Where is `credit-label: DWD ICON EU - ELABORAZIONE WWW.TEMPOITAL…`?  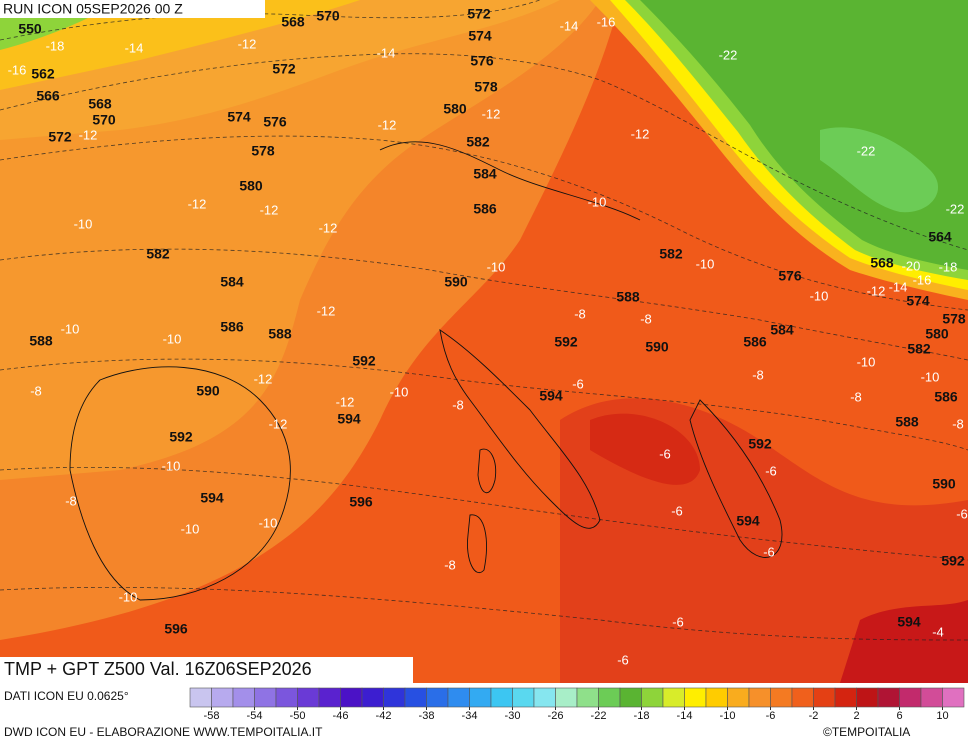 credit-label: DWD ICON EU - ELABORAZIONE WWW.TEMPOITAL… is located at coordinates (163, 732).